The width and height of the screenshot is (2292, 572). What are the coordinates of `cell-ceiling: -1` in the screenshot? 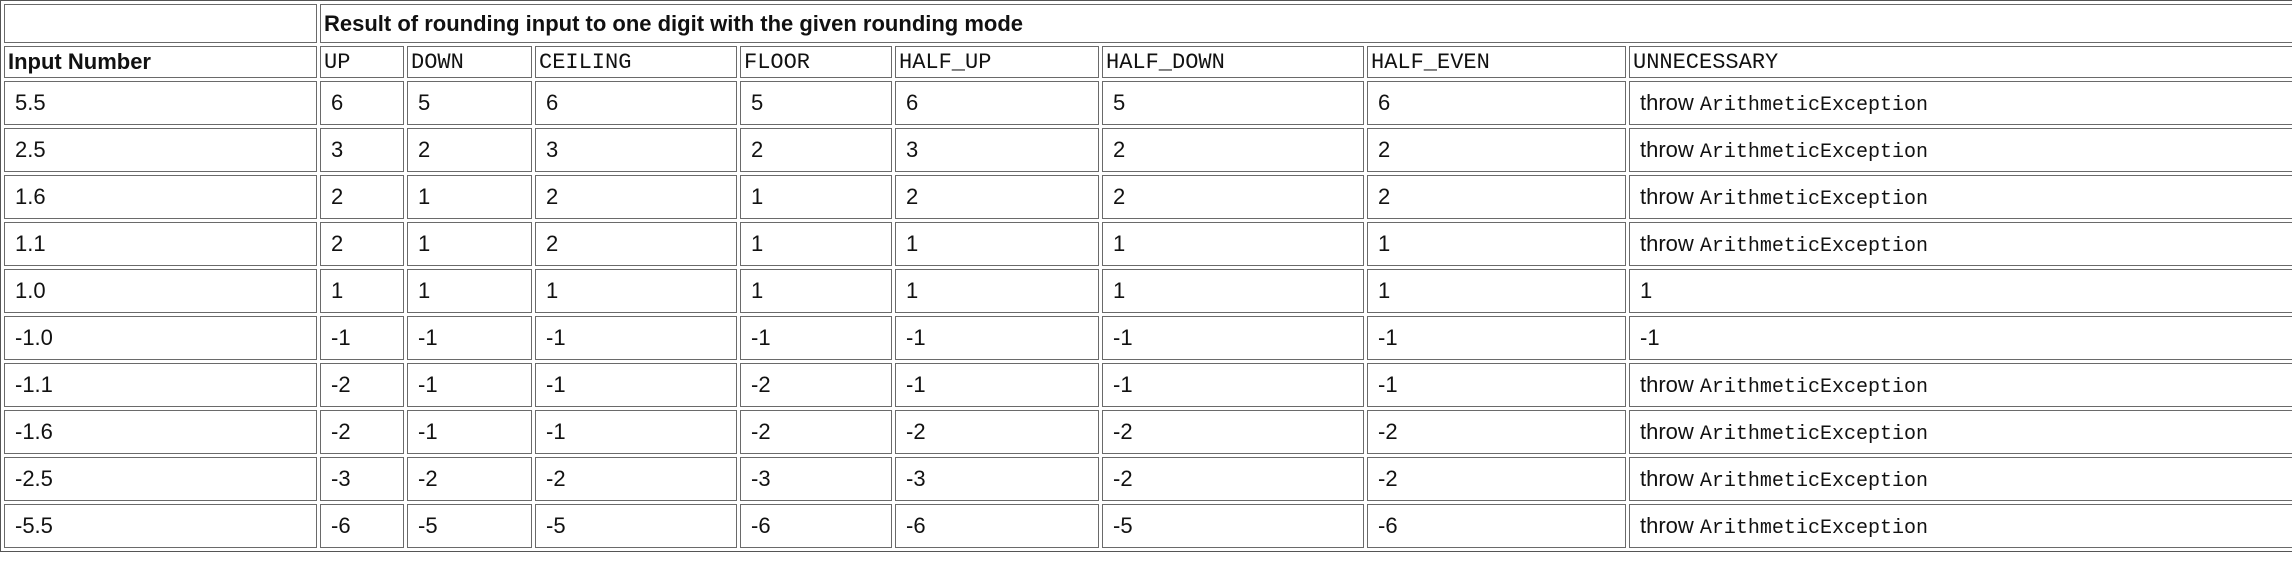 It's located at (636, 385).